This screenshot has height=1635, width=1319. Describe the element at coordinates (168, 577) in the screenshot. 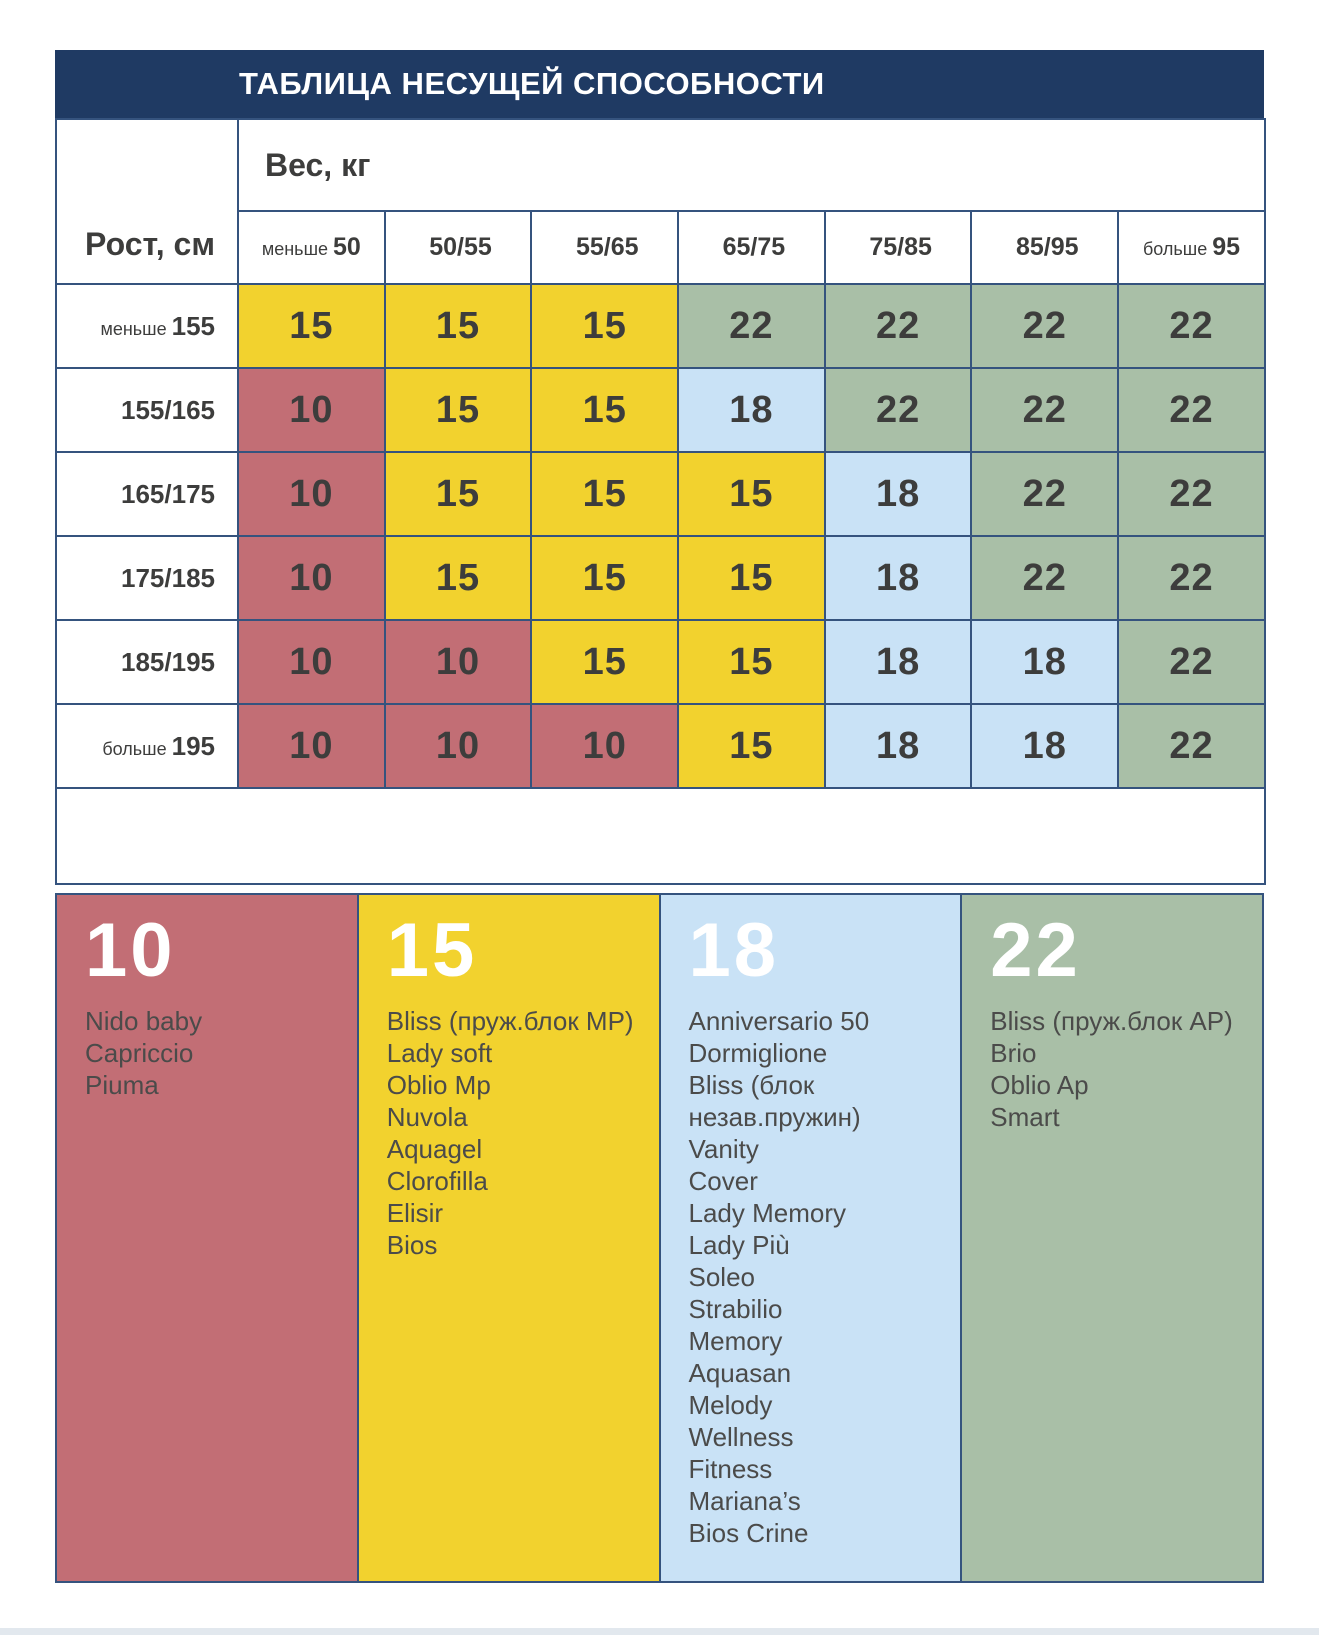

I see `row-label-value: 175/185` at that location.